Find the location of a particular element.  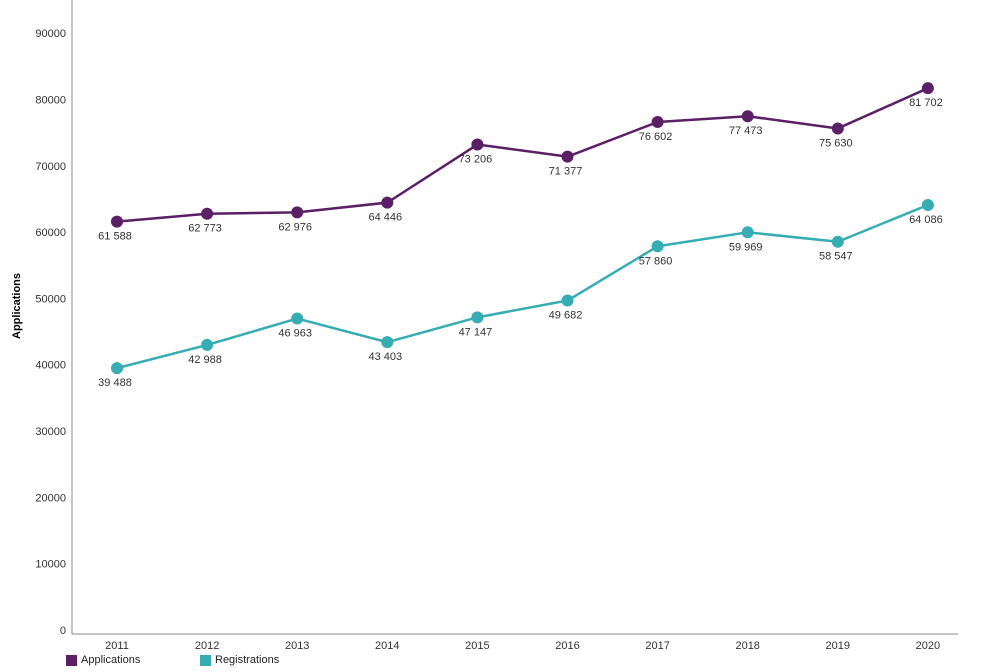

data-label-applications: 73 206 is located at coordinates (476, 160).